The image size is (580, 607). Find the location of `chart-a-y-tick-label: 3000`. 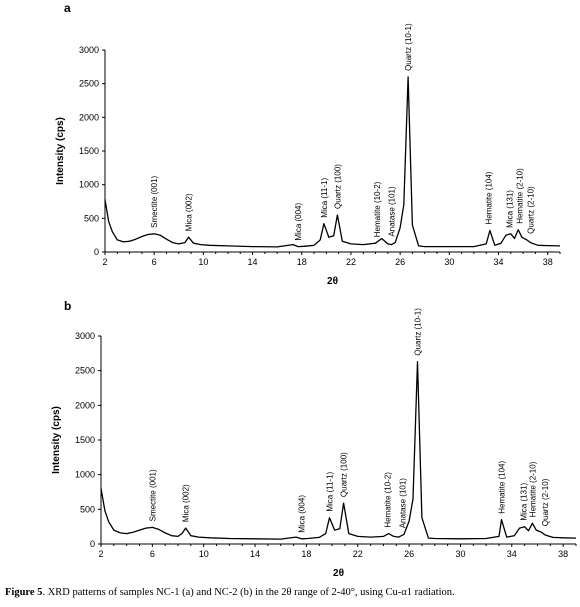

chart-a-y-tick-label: 3000 is located at coordinates (89, 50).